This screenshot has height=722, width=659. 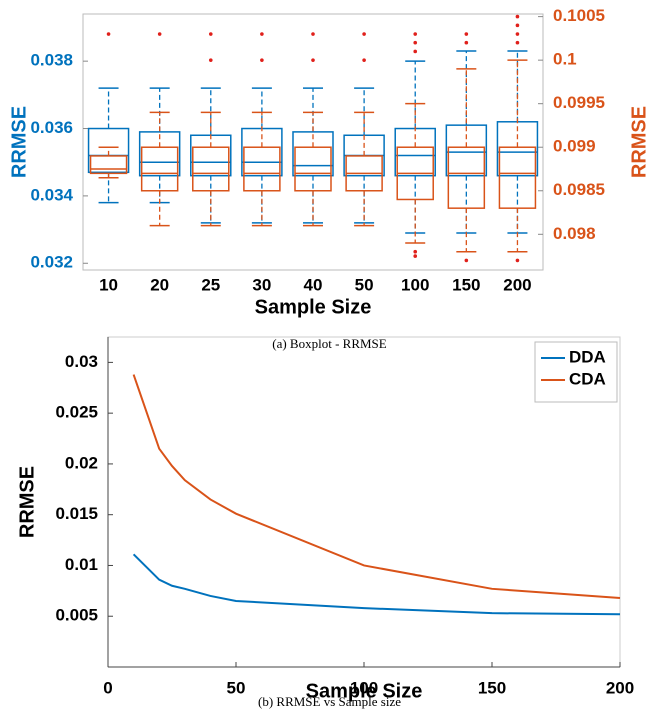 I want to click on y-tick-label: 0.032, so click(x=51, y=262).